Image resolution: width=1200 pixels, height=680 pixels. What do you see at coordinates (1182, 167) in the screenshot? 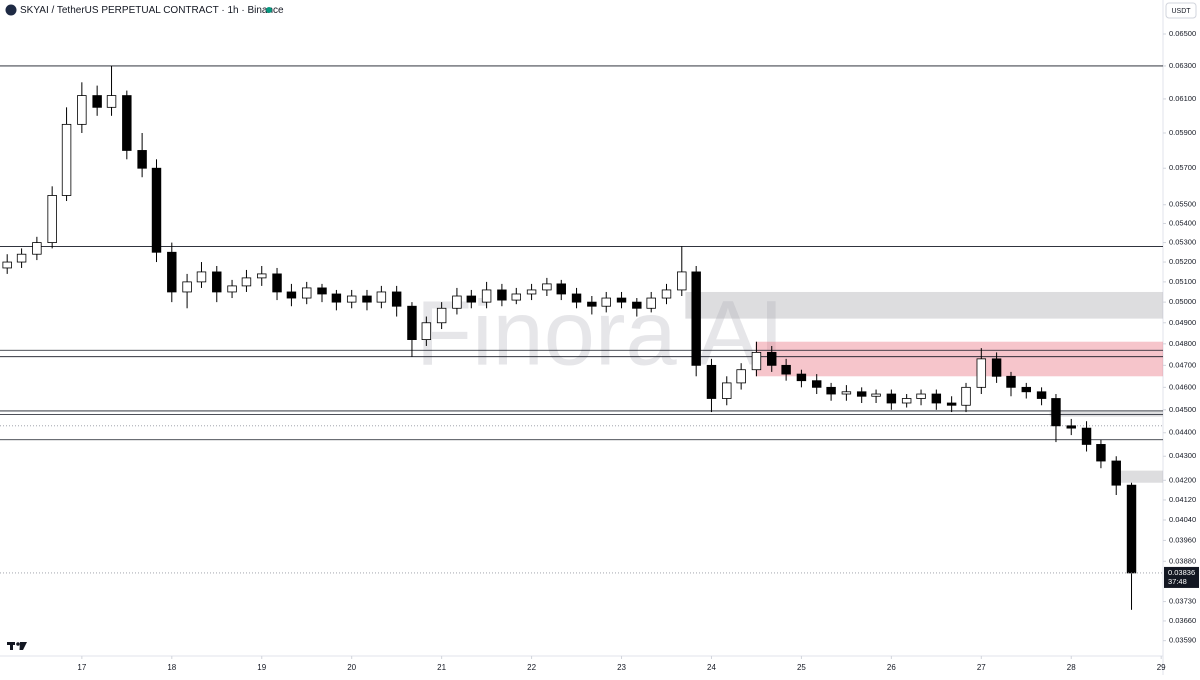
I see `y-tick-label: 0.05700` at bounding box center [1182, 167].